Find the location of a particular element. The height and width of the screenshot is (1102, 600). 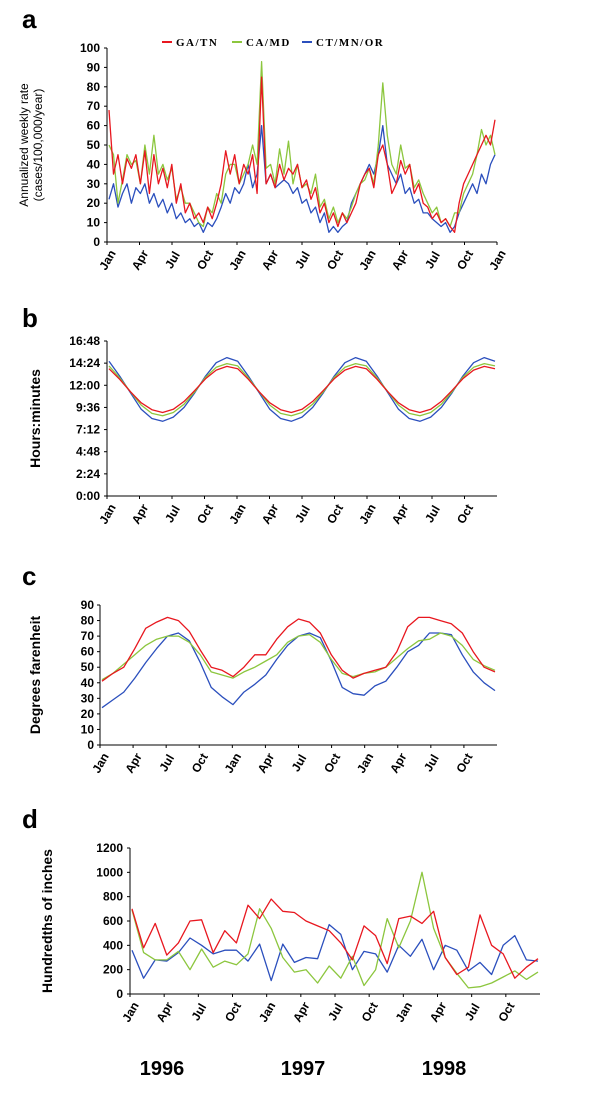

legend-label-ct-mn-or: CT/MN/OR is located at coordinates (350, 43).